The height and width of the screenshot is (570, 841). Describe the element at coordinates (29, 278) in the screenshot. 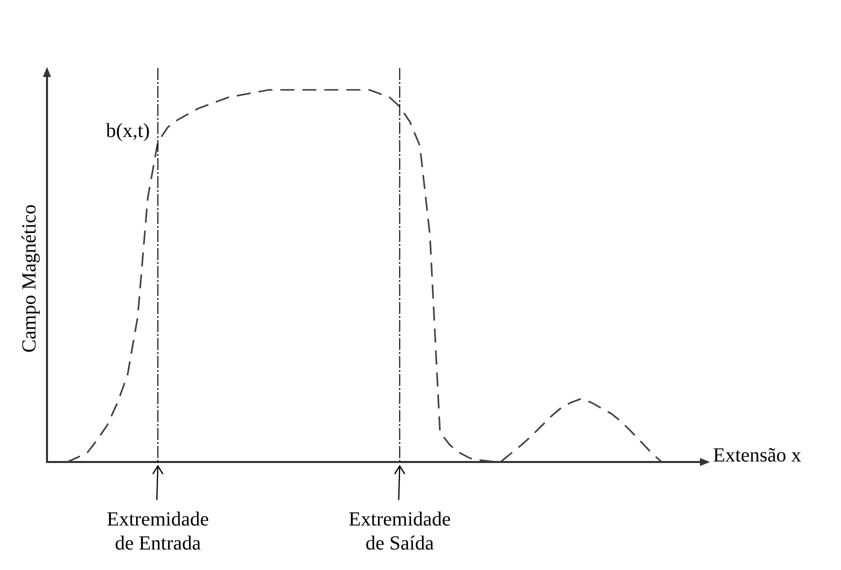

I see `y-axis-title: Campo Magnético` at that location.